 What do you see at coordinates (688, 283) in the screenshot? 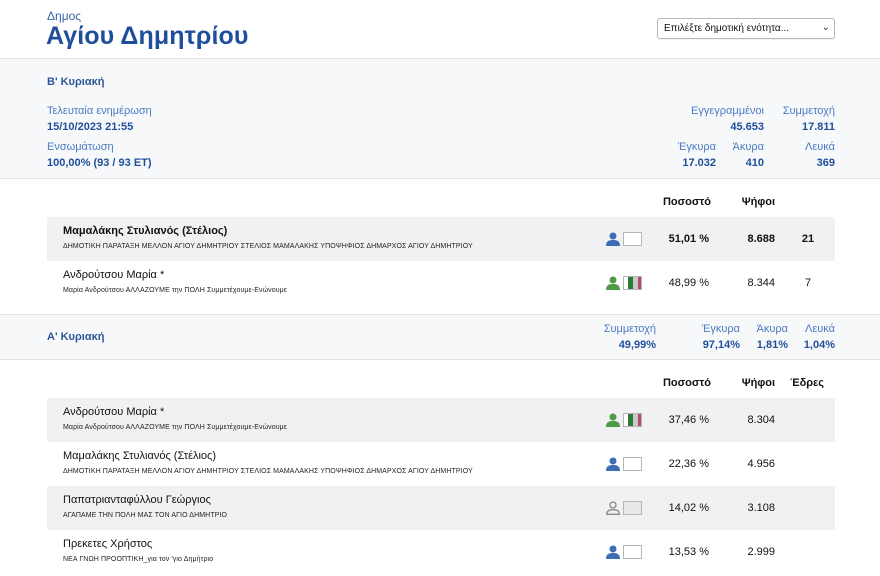
I see `percent-value: 48,99 %` at bounding box center [688, 283].